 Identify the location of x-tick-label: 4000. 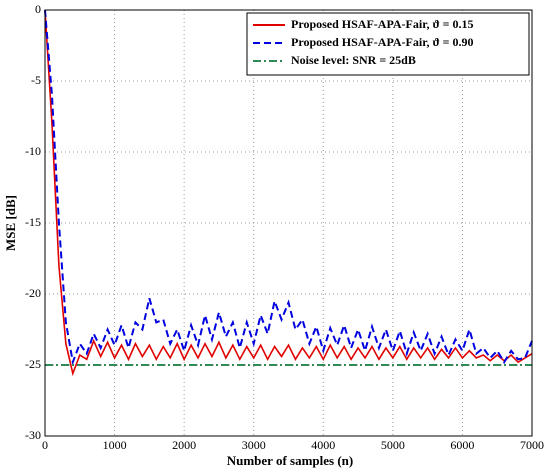
(323, 445).